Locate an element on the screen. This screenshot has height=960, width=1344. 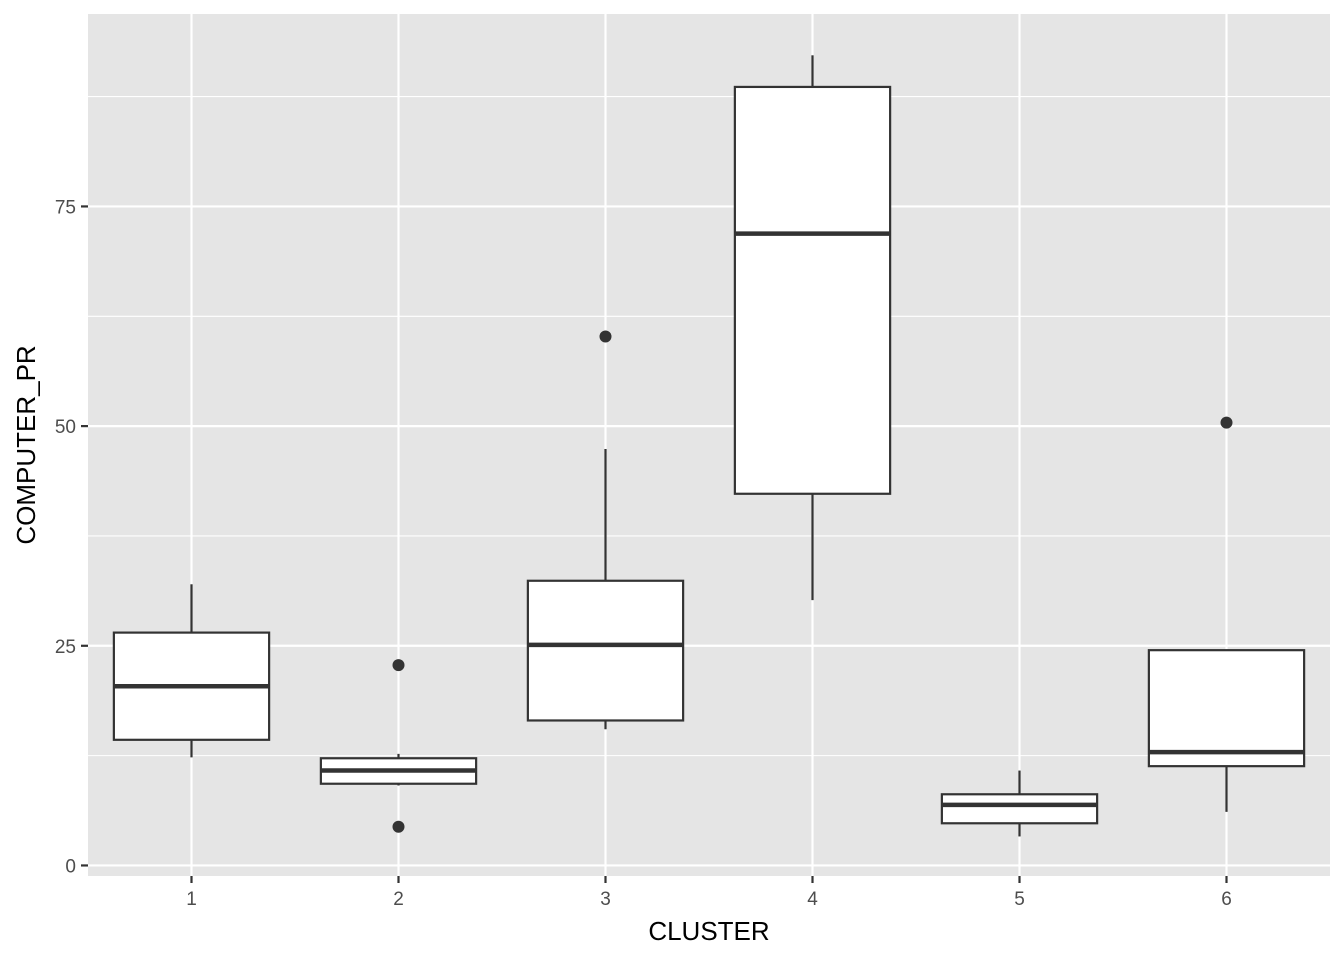
x-tick-label: 3 is located at coordinates (605, 899).